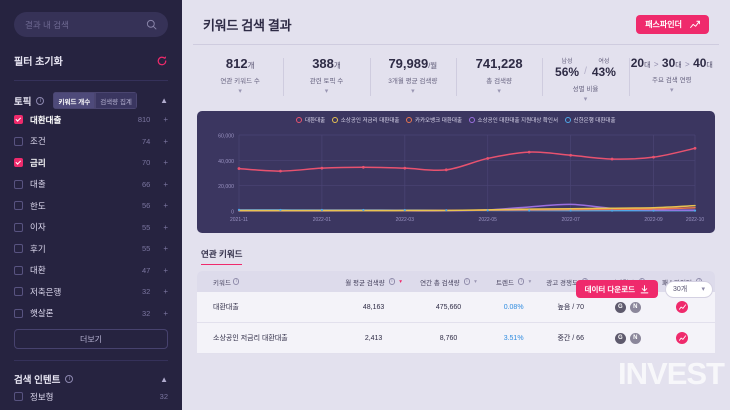 This screenshot has height=410, width=730. I want to click on list-item: 한도 56 +, so click(91, 206).